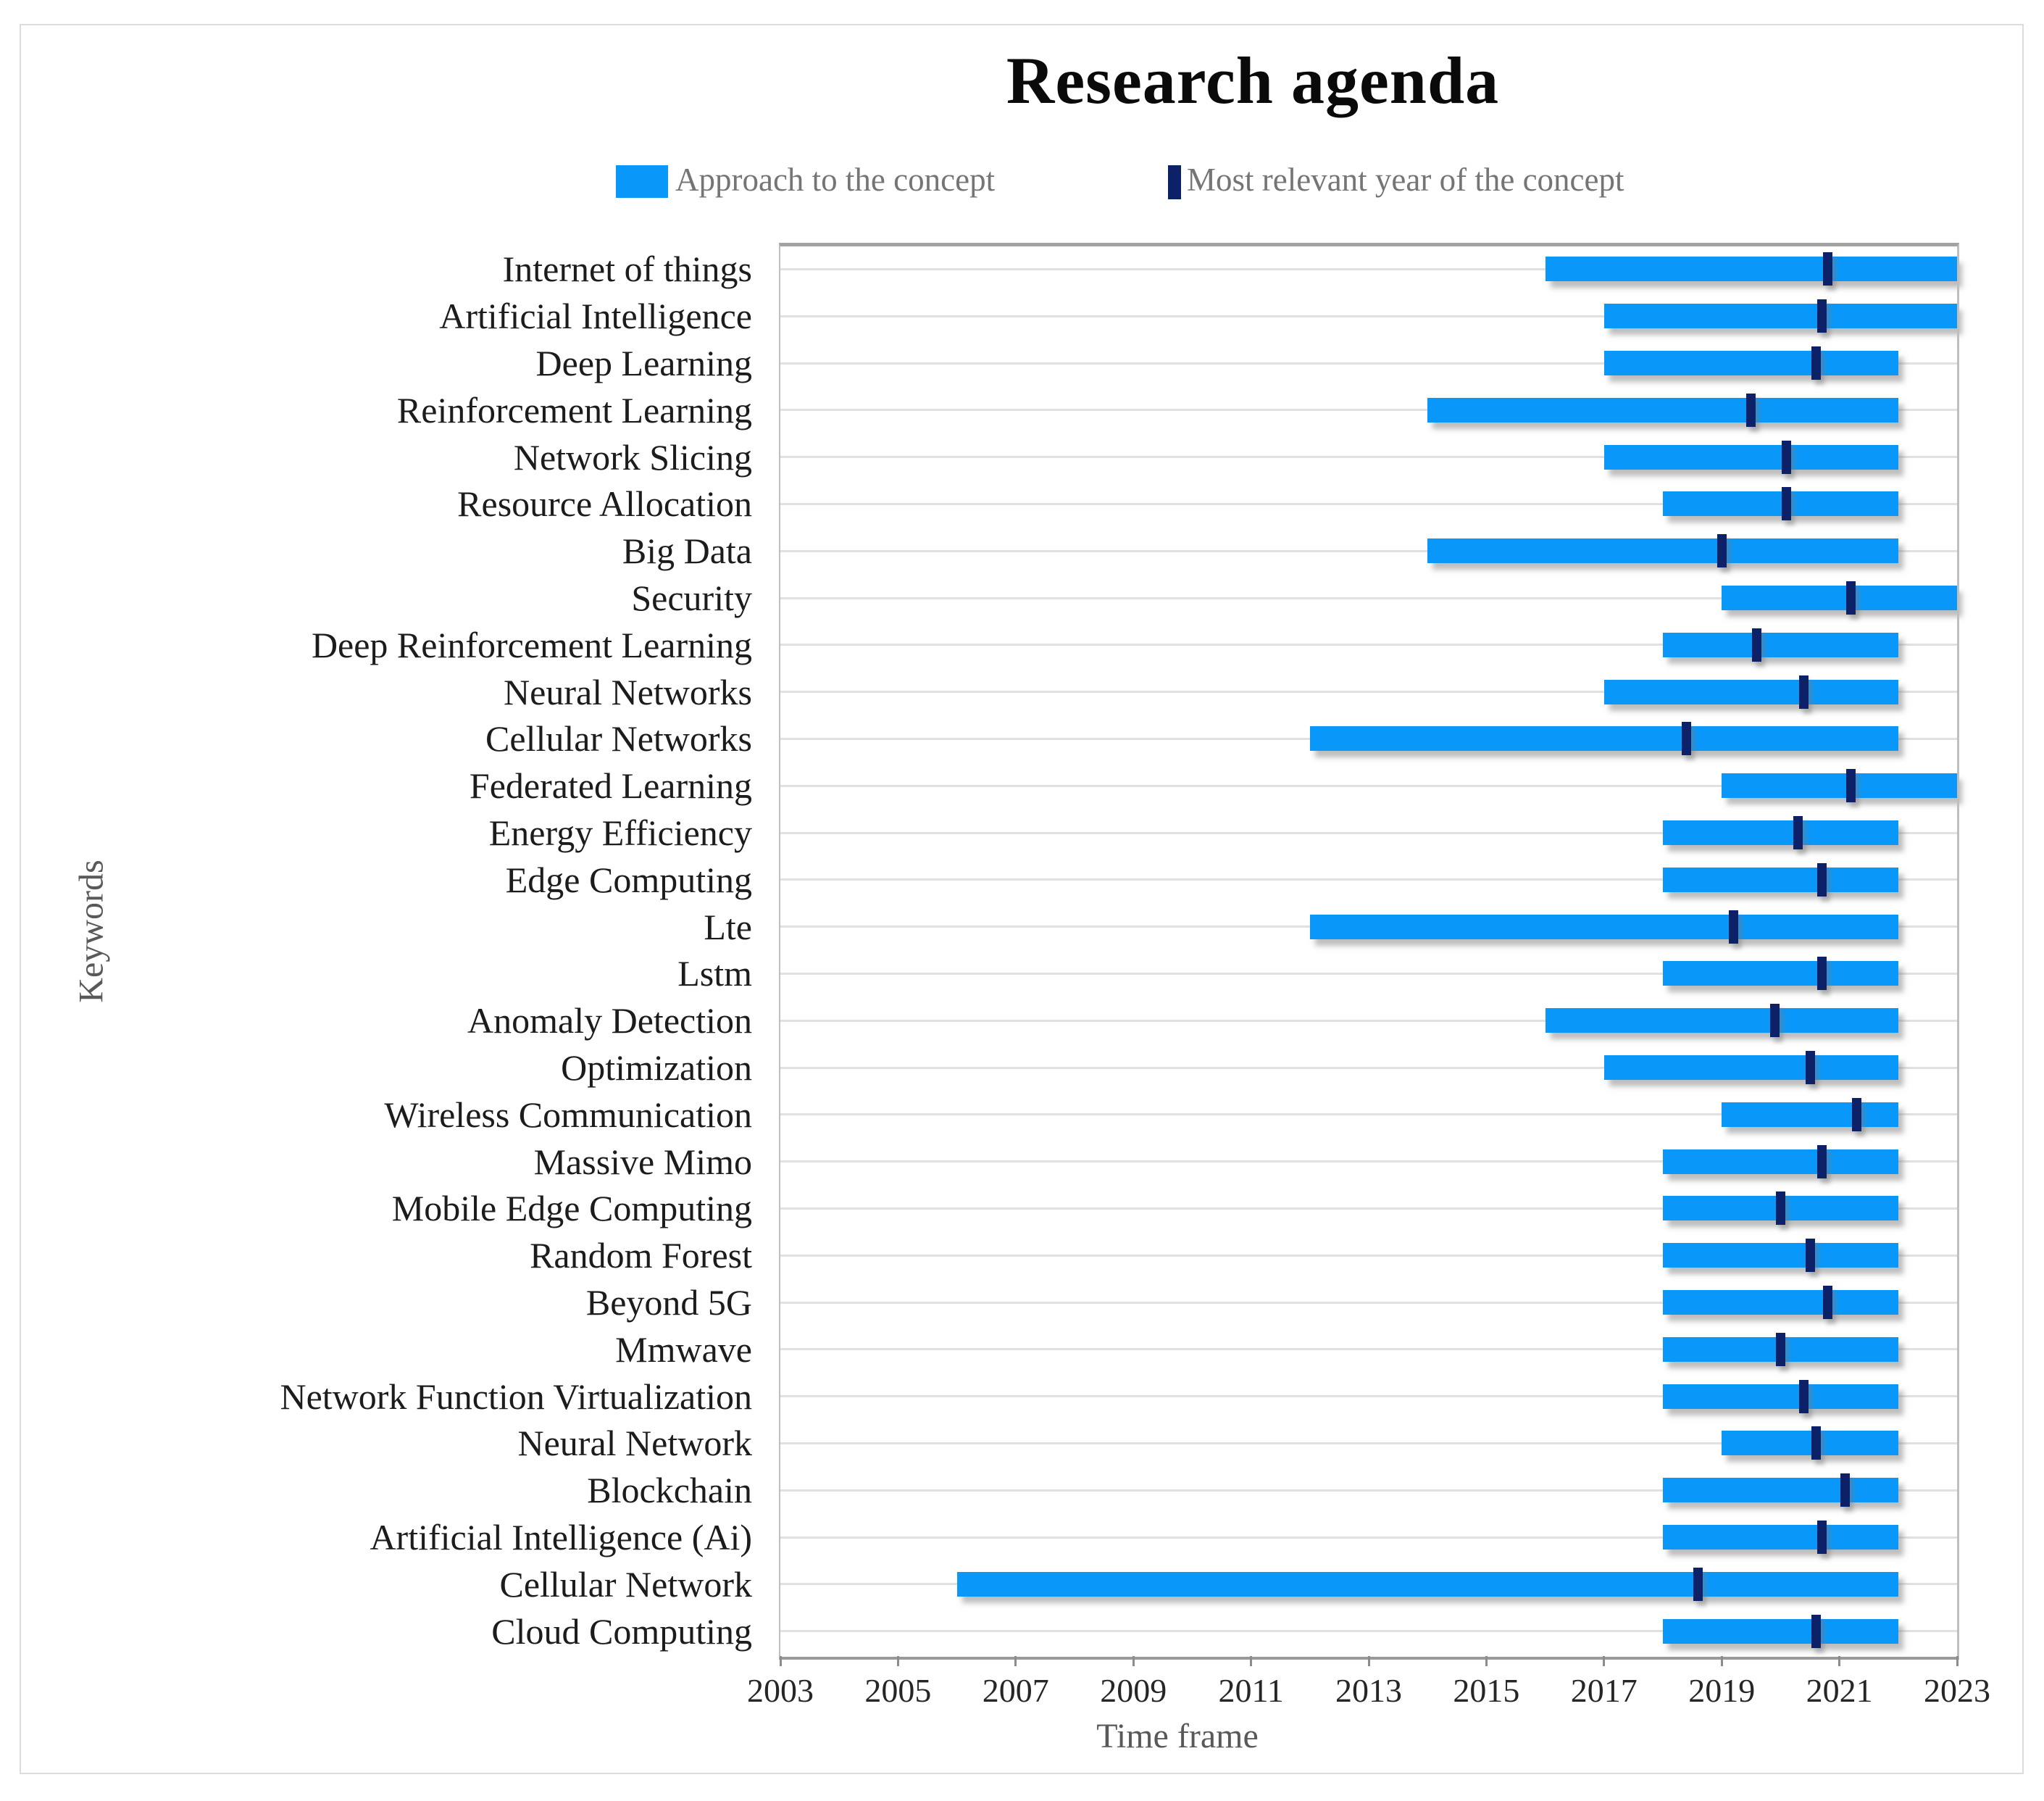  What do you see at coordinates (1774, 1021) in the screenshot?
I see `most-relevant-year-marker-anomaly-detection` at bounding box center [1774, 1021].